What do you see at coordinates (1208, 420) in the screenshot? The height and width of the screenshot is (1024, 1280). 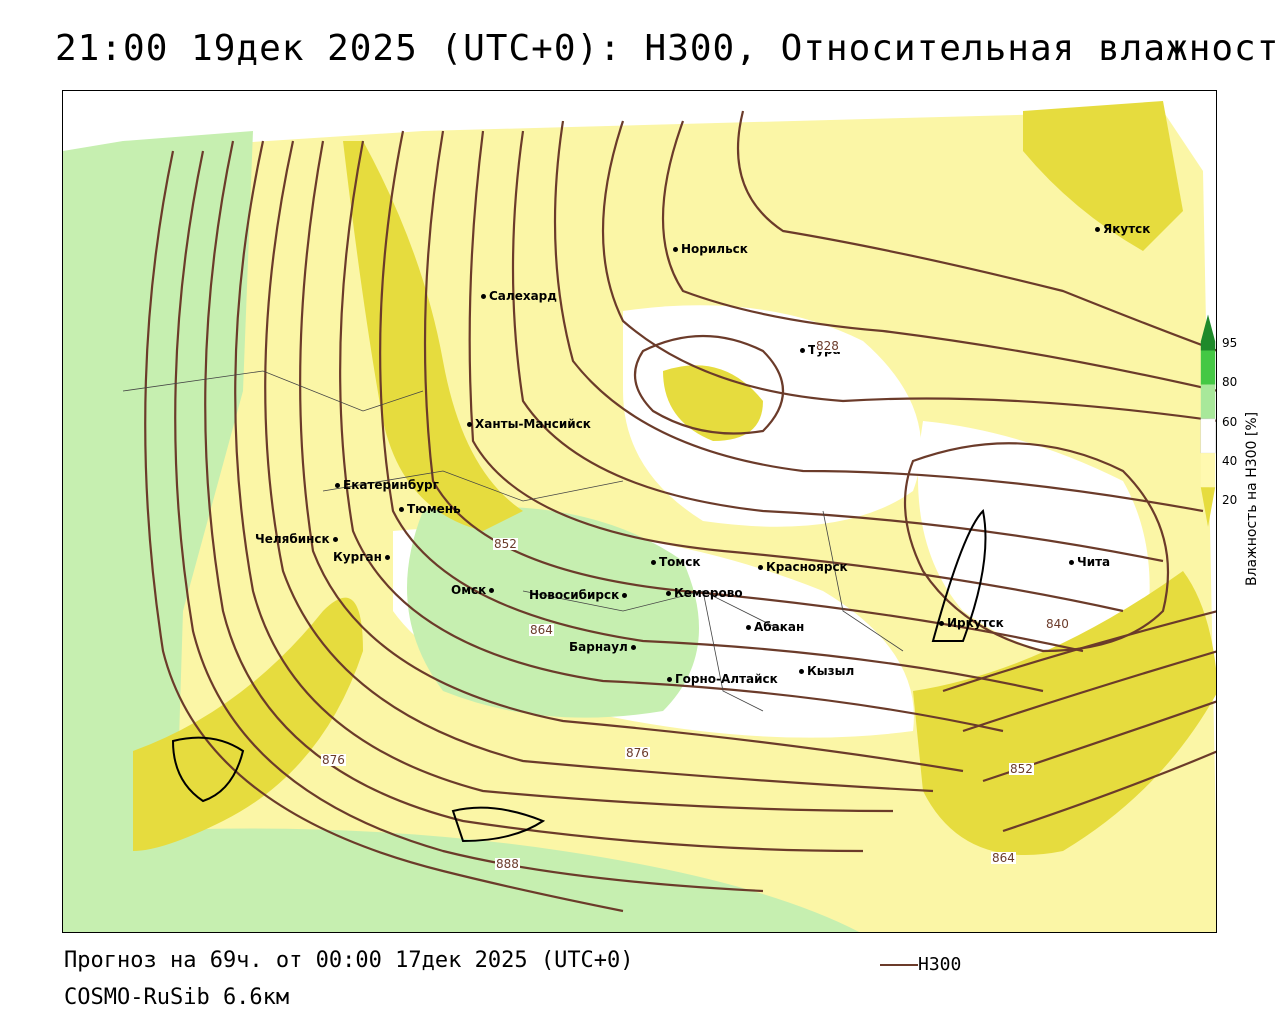 I see `humidity-colorbar` at bounding box center [1208, 420].